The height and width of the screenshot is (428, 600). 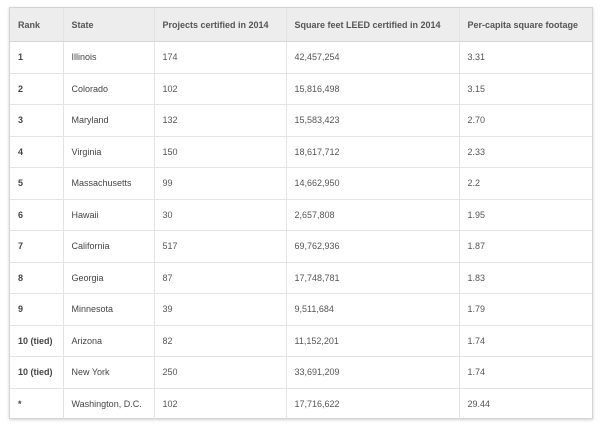 I want to click on projects-cell: 174, so click(x=220, y=57).